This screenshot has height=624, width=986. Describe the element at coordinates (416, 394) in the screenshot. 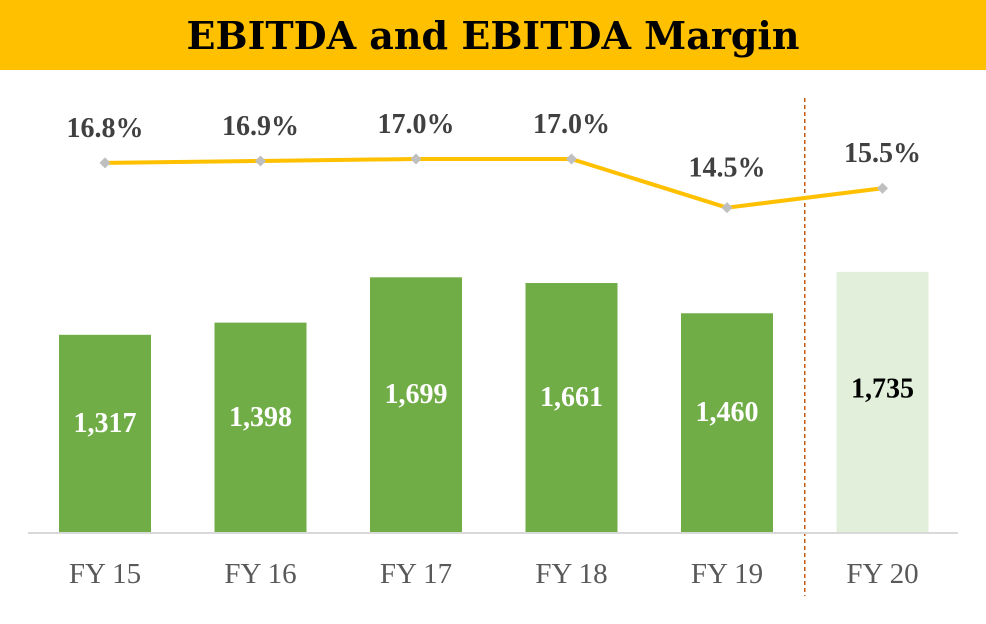

I see `bar-value-label-fy-17: 1,699` at that location.